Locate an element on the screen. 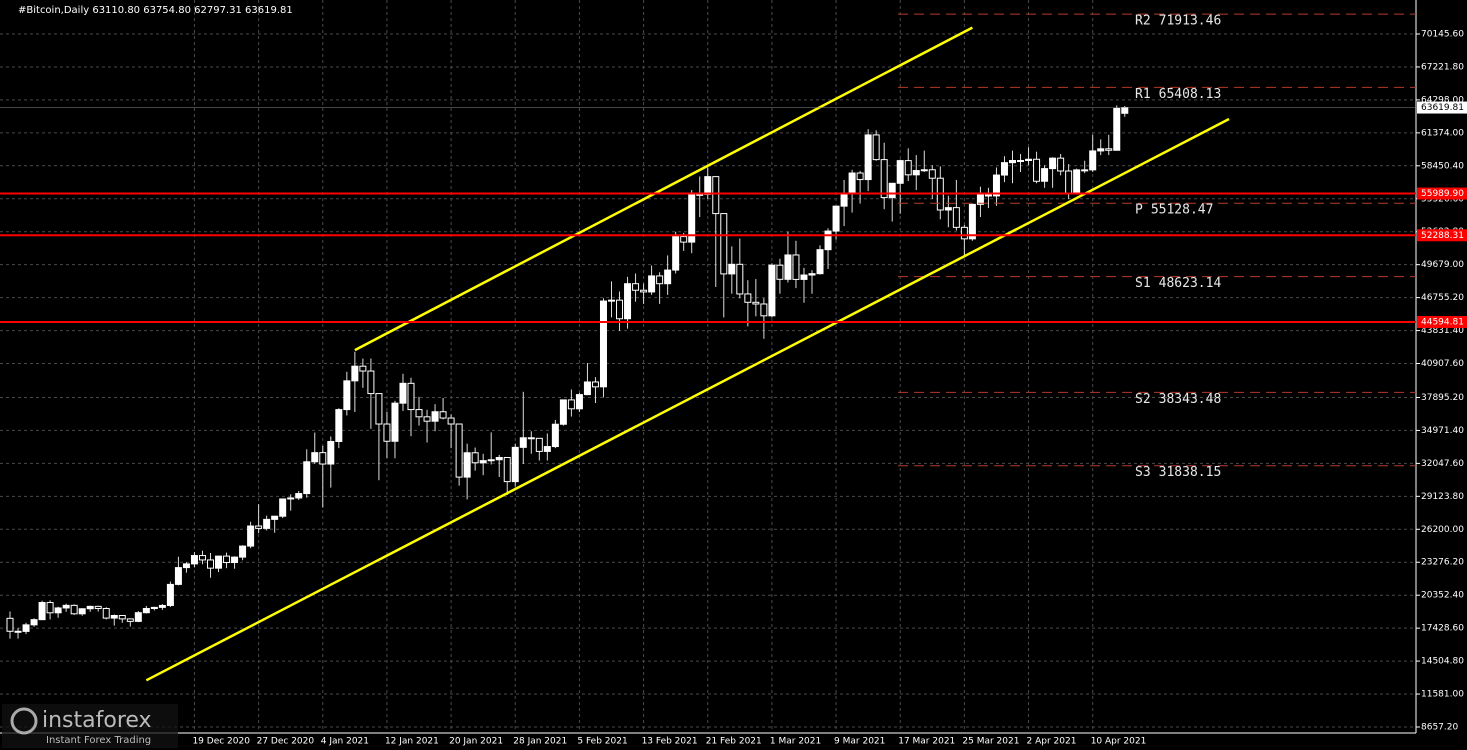 The image size is (1467, 750). y-tick-label: 23276.20 is located at coordinates (1442, 563).